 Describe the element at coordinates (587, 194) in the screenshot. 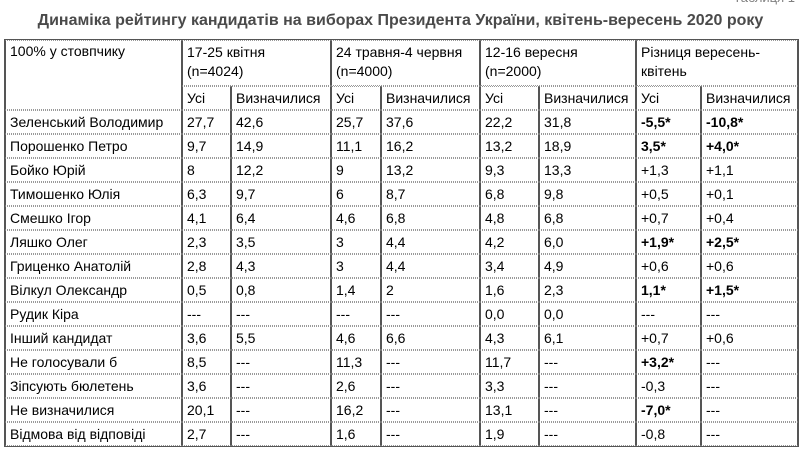

I see `value-cell: 9,8` at that location.